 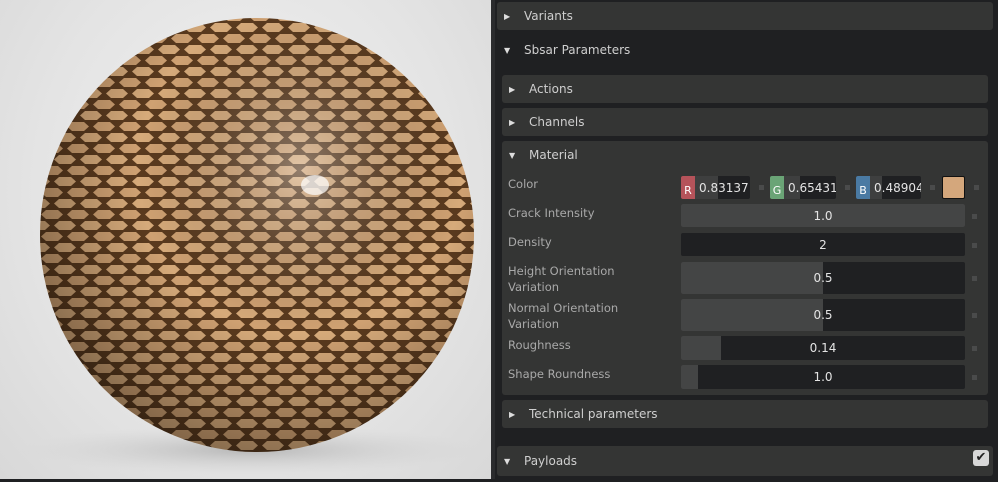 I want to click on r-value: 0.83137, so click(x=724, y=187).